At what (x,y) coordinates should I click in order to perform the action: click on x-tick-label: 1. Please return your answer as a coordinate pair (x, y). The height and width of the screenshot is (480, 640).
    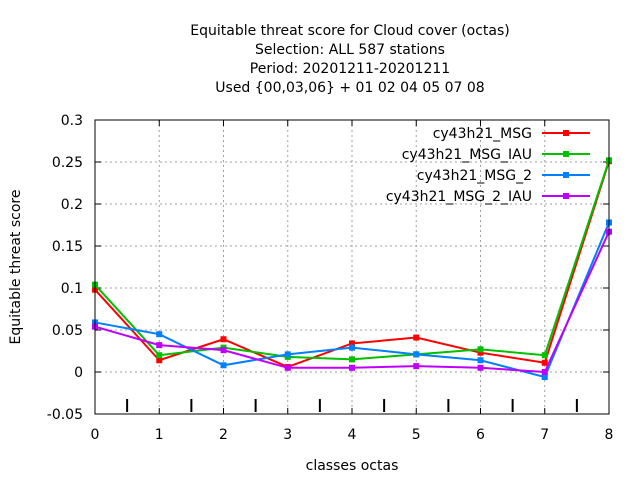
    Looking at the image, I should click on (159, 435).